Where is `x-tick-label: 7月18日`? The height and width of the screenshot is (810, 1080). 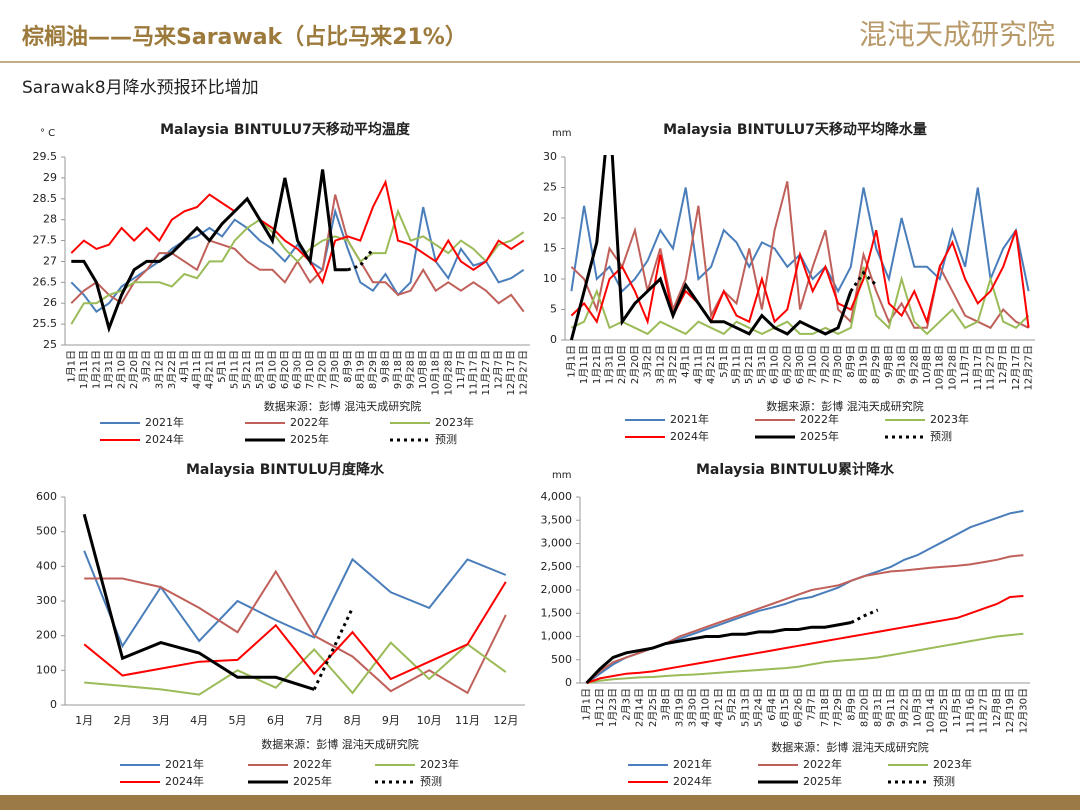 x-tick-label: 7月18日 is located at coordinates (825, 707).